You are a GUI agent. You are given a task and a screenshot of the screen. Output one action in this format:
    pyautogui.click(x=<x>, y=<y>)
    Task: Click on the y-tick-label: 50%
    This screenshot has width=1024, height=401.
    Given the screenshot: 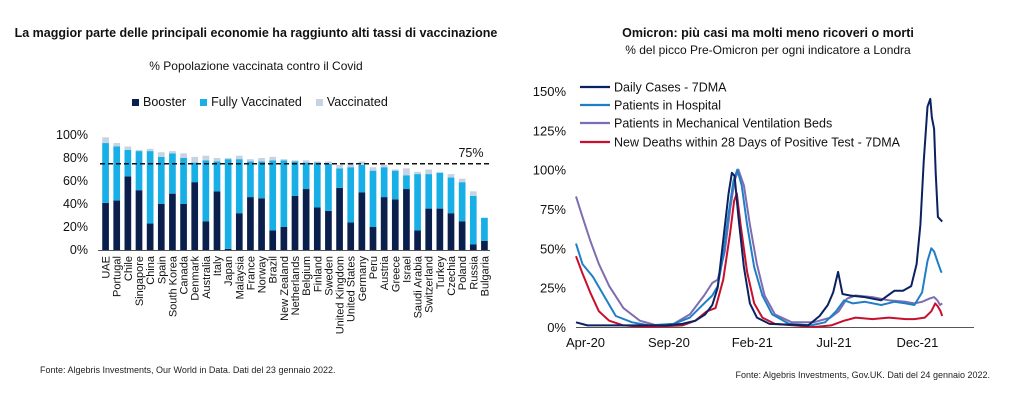 What is the action you would take?
    pyautogui.click(x=553, y=248)
    